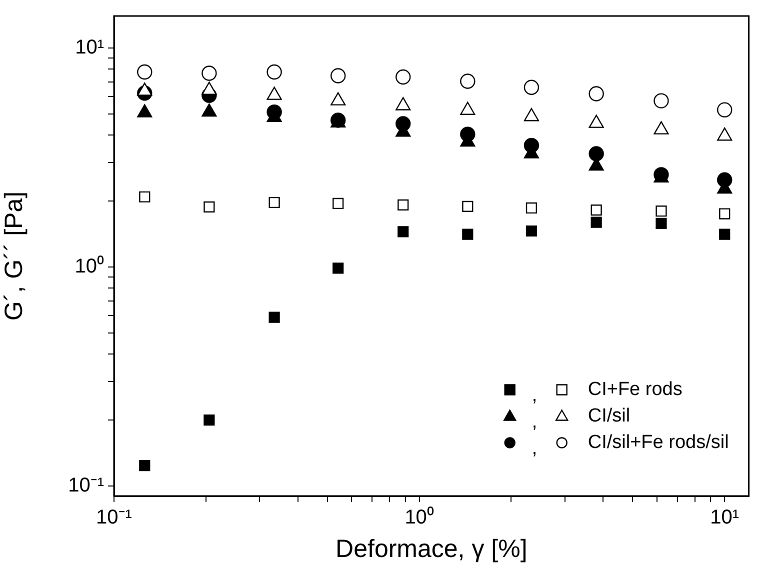 The height and width of the screenshot is (571, 758). Describe the element at coordinates (635, 389) in the screenshot. I see `legend-label: CI+Fe rods` at that location.